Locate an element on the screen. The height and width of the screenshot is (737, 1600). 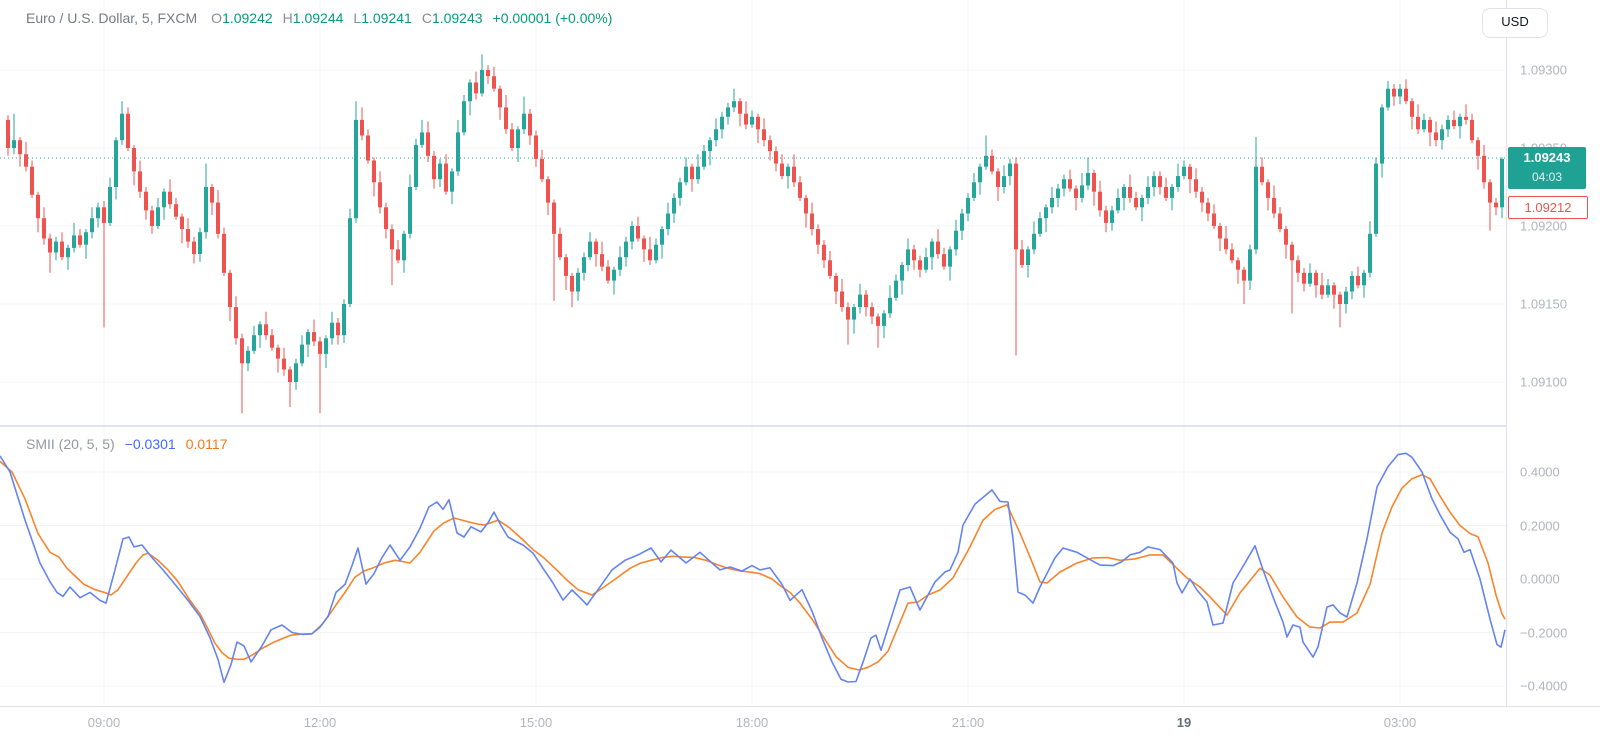
ohlc-value: 1.09241 is located at coordinates (386, 18).